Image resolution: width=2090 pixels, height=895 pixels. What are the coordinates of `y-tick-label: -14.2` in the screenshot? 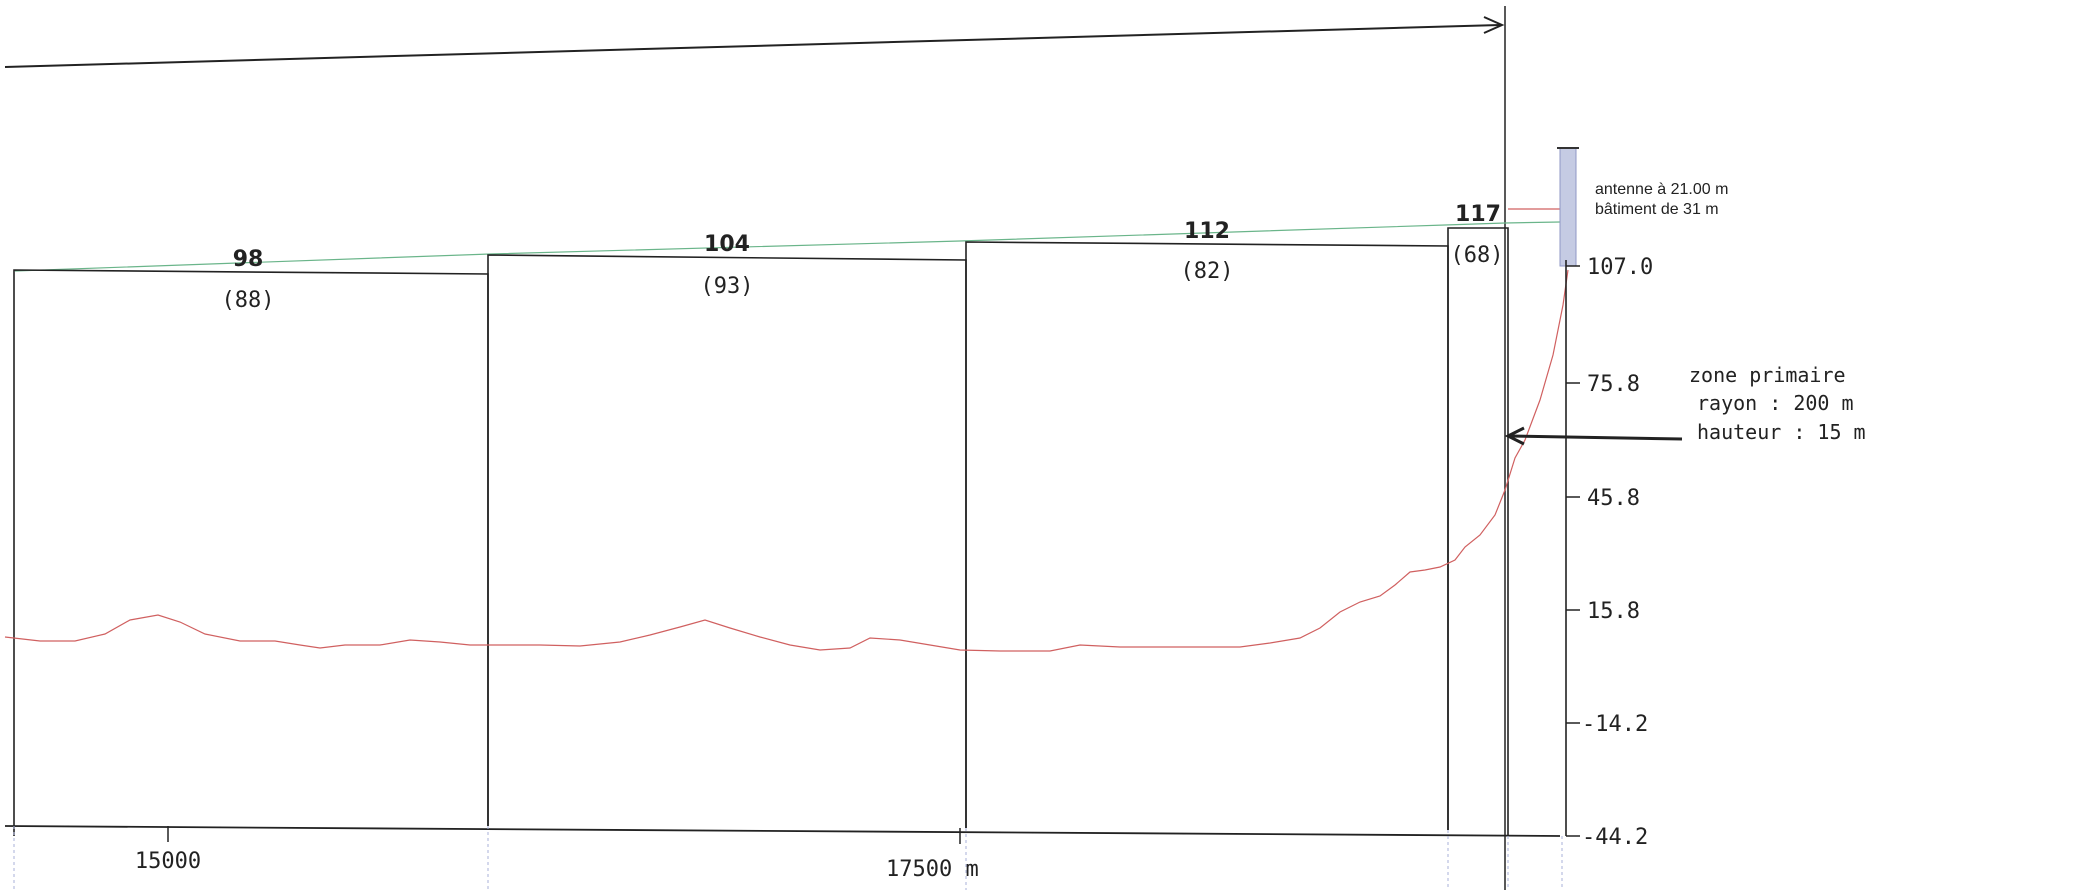 It's located at (1615, 724).